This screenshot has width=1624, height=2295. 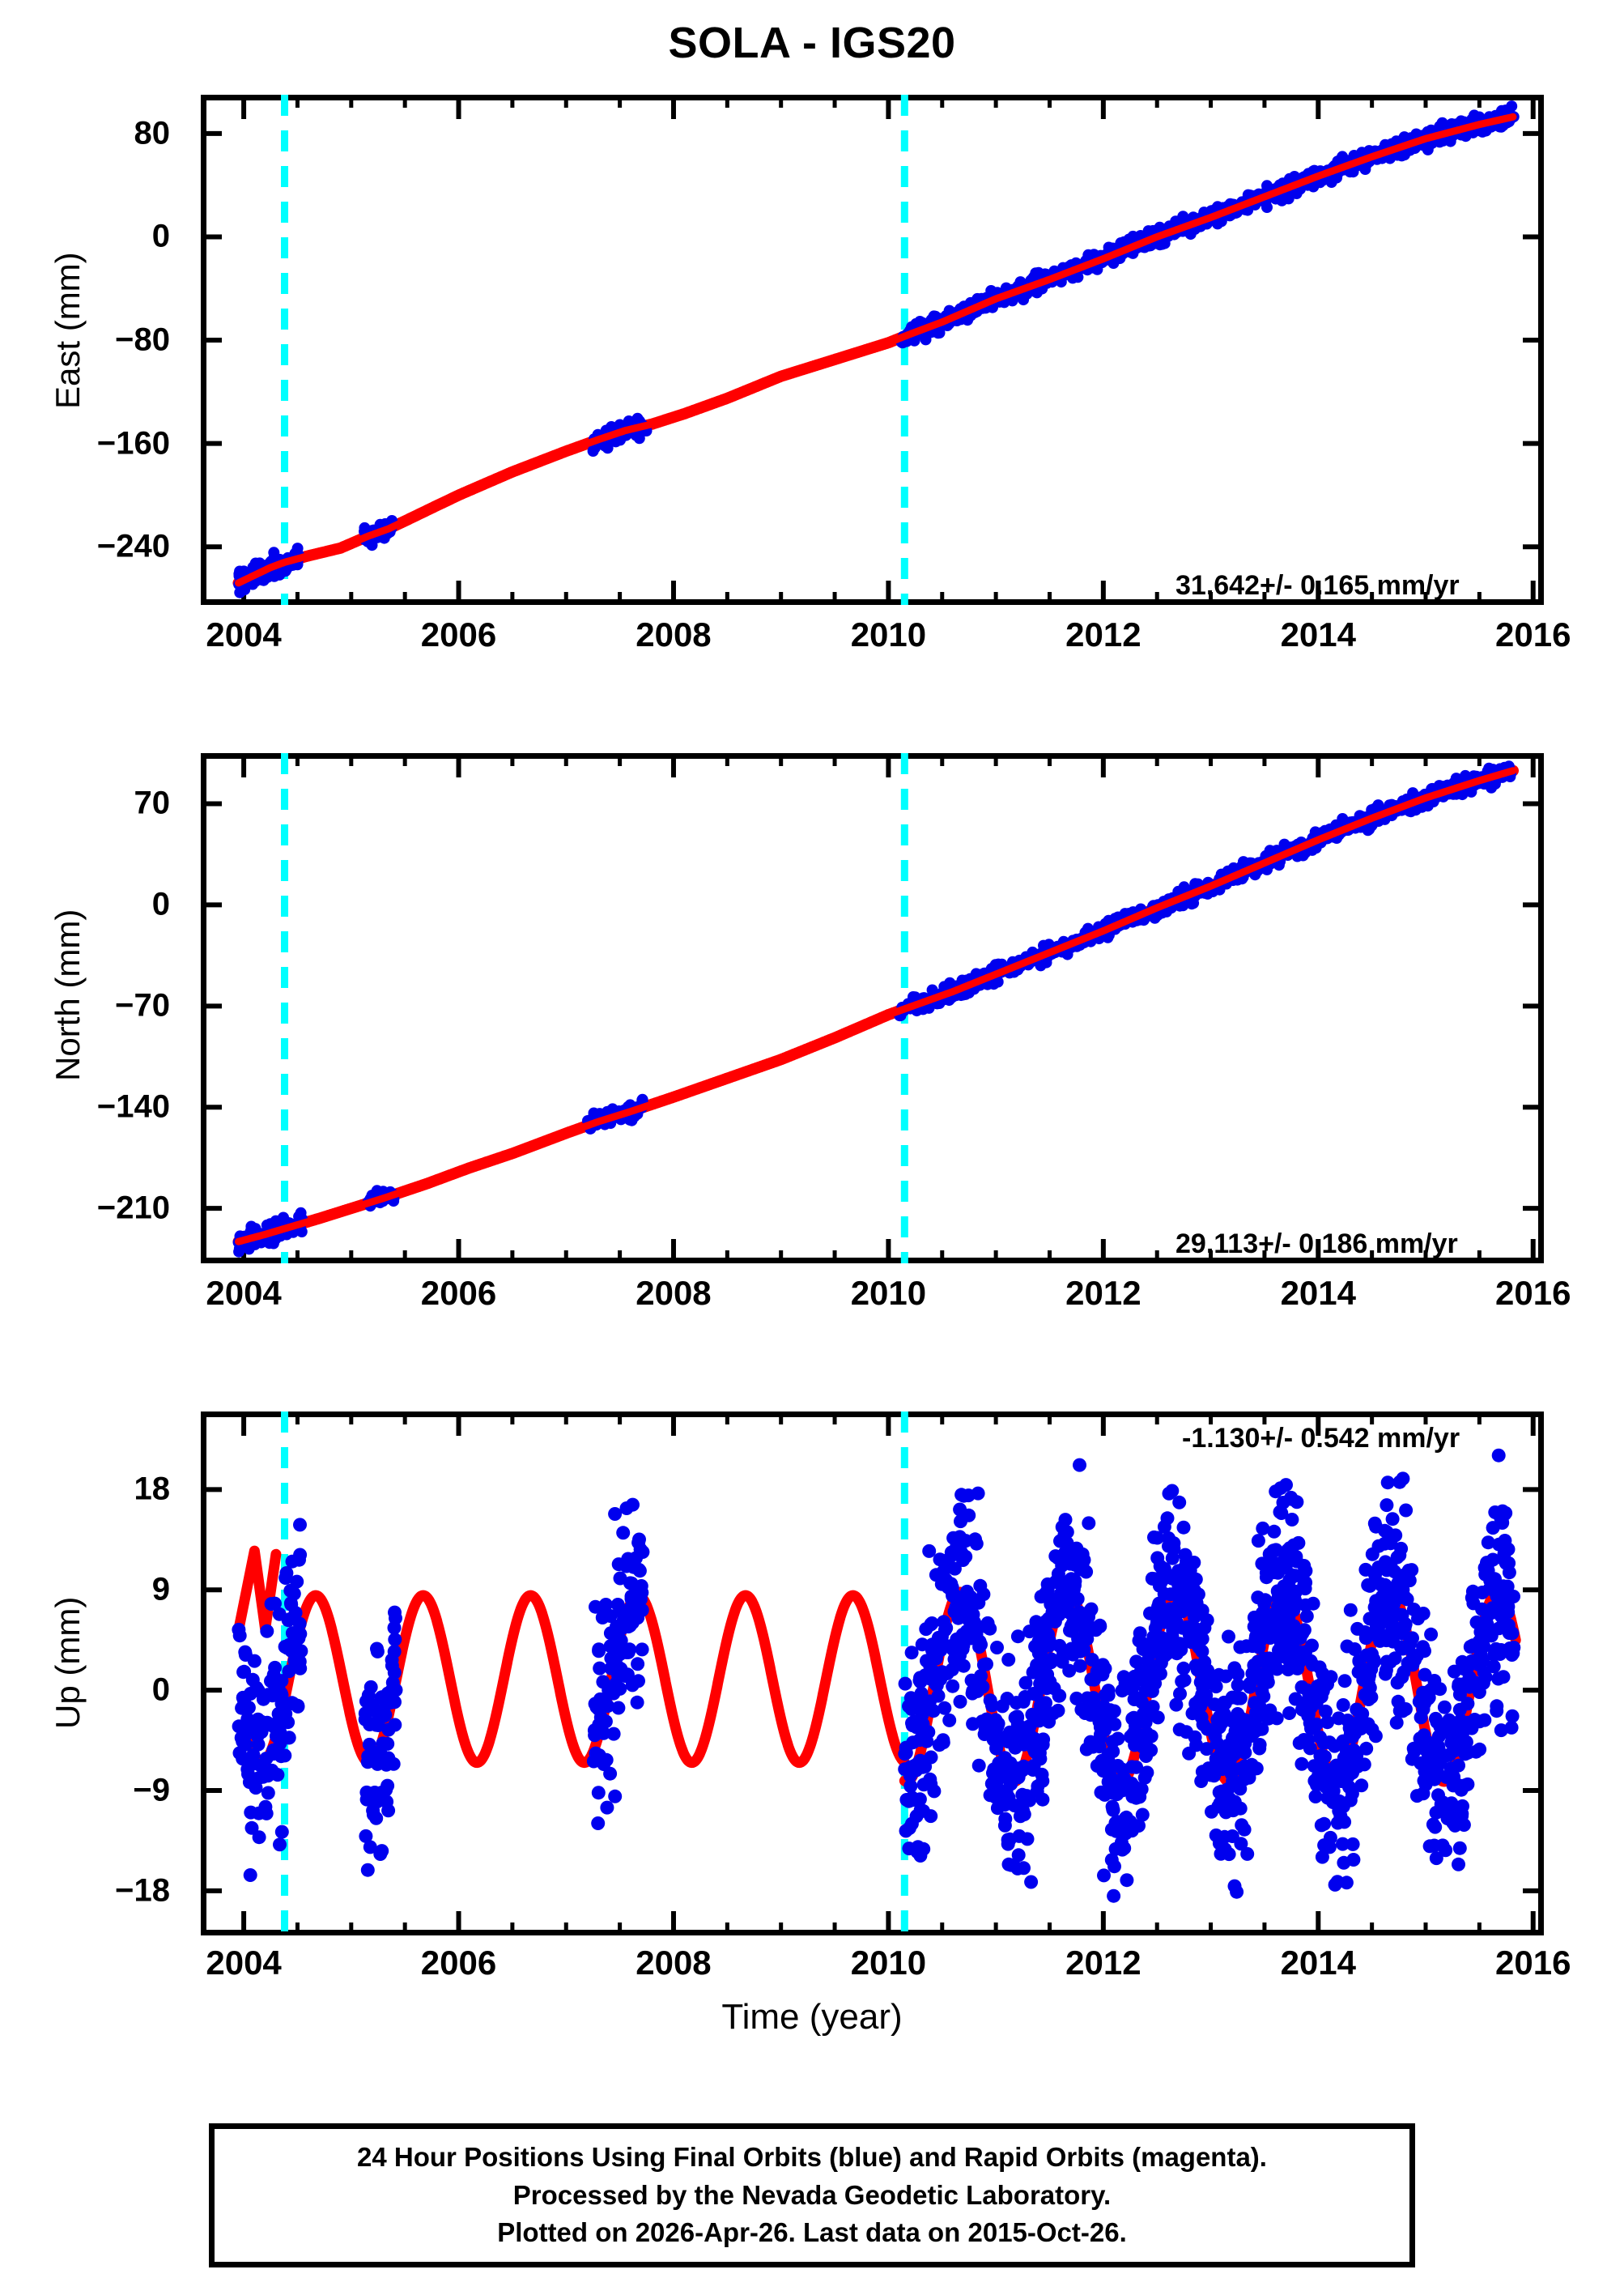 What do you see at coordinates (458, 1293) in the screenshot?
I see `xtick-label-north-1: 2006` at bounding box center [458, 1293].